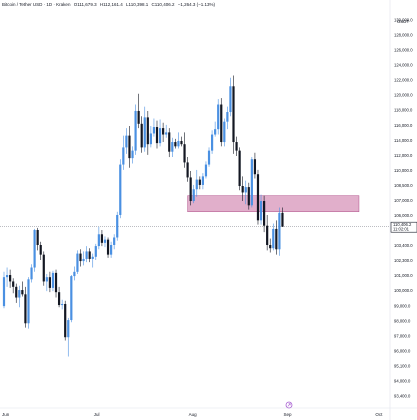  I want to click on x-tick-label: Aug, so click(193, 414).